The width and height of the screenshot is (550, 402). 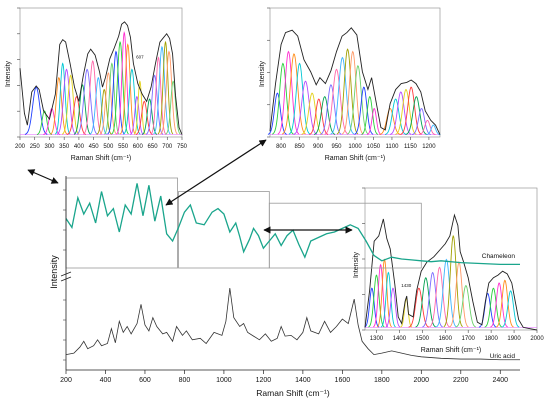 I want to click on x-tick-label: 1600, so click(x=446, y=339).